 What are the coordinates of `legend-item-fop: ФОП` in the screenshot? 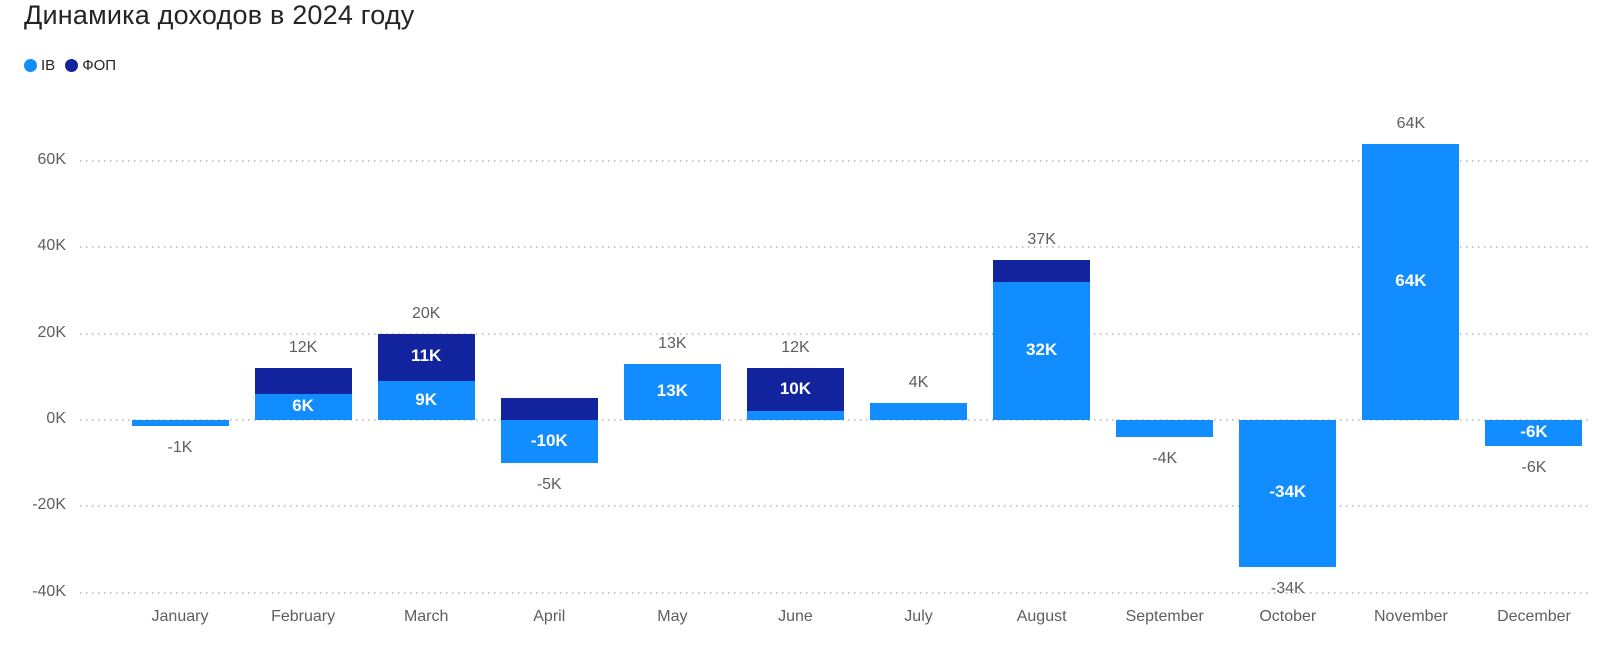 It's located at (90, 65).